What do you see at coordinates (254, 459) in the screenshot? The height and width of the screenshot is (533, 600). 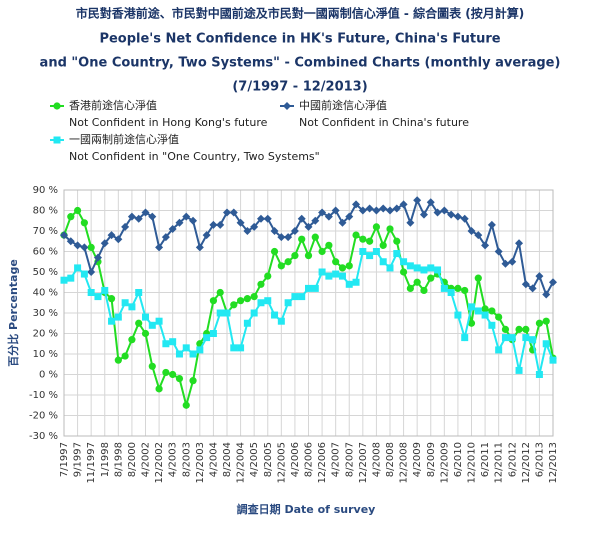 I see `x-tick-label: 4/2005` at bounding box center [254, 459].